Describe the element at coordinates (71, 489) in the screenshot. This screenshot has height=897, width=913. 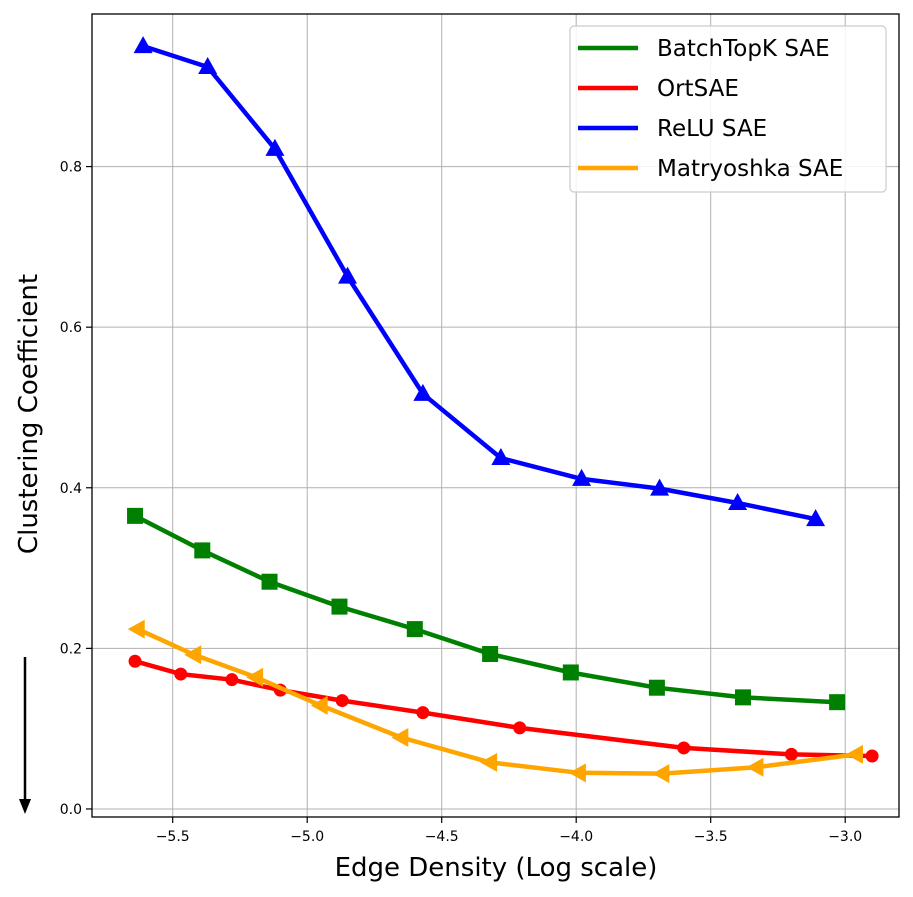
I see `y-tick-label: 0.4` at that location.